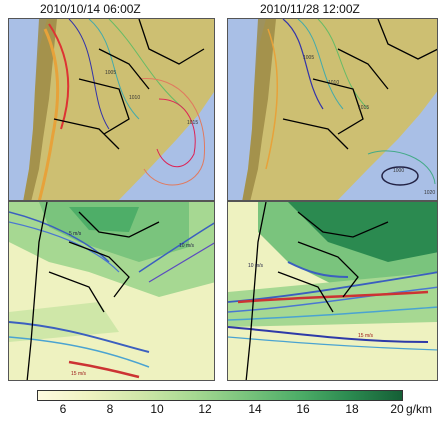 This screenshot has height=425, width=442. Describe the element at coordinates (400, 176) in the screenshot. I see `low-pressure-center` at that location.